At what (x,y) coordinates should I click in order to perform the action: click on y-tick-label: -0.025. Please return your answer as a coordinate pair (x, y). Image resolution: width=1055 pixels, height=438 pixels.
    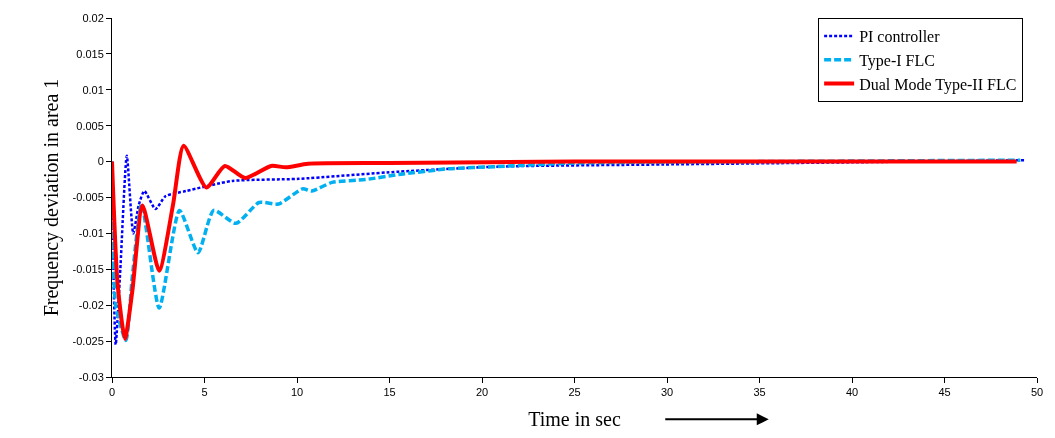
    Looking at the image, I should click on (88, 340).